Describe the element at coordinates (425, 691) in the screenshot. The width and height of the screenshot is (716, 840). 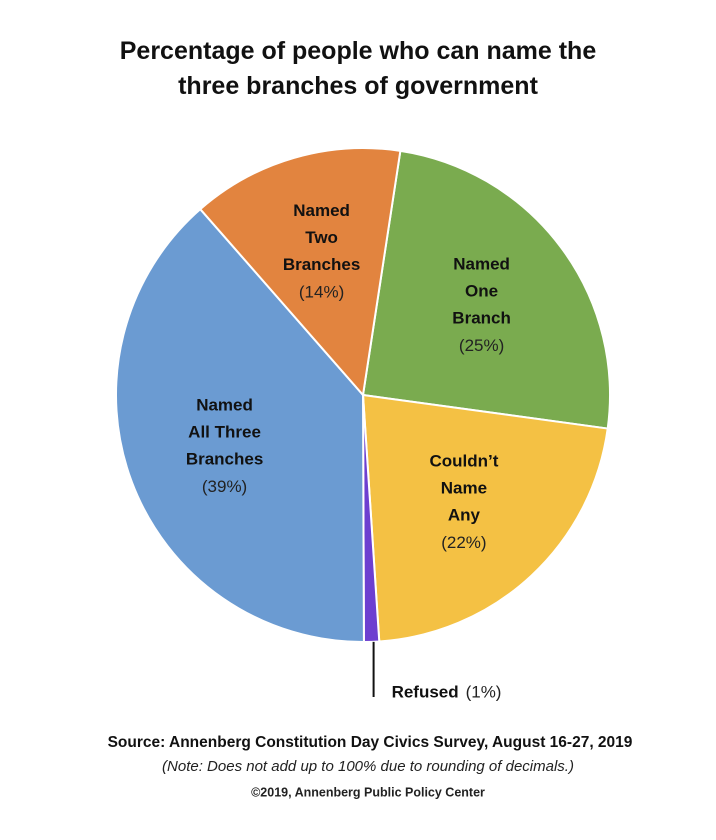
I see `slice-label: Refused` at that location.